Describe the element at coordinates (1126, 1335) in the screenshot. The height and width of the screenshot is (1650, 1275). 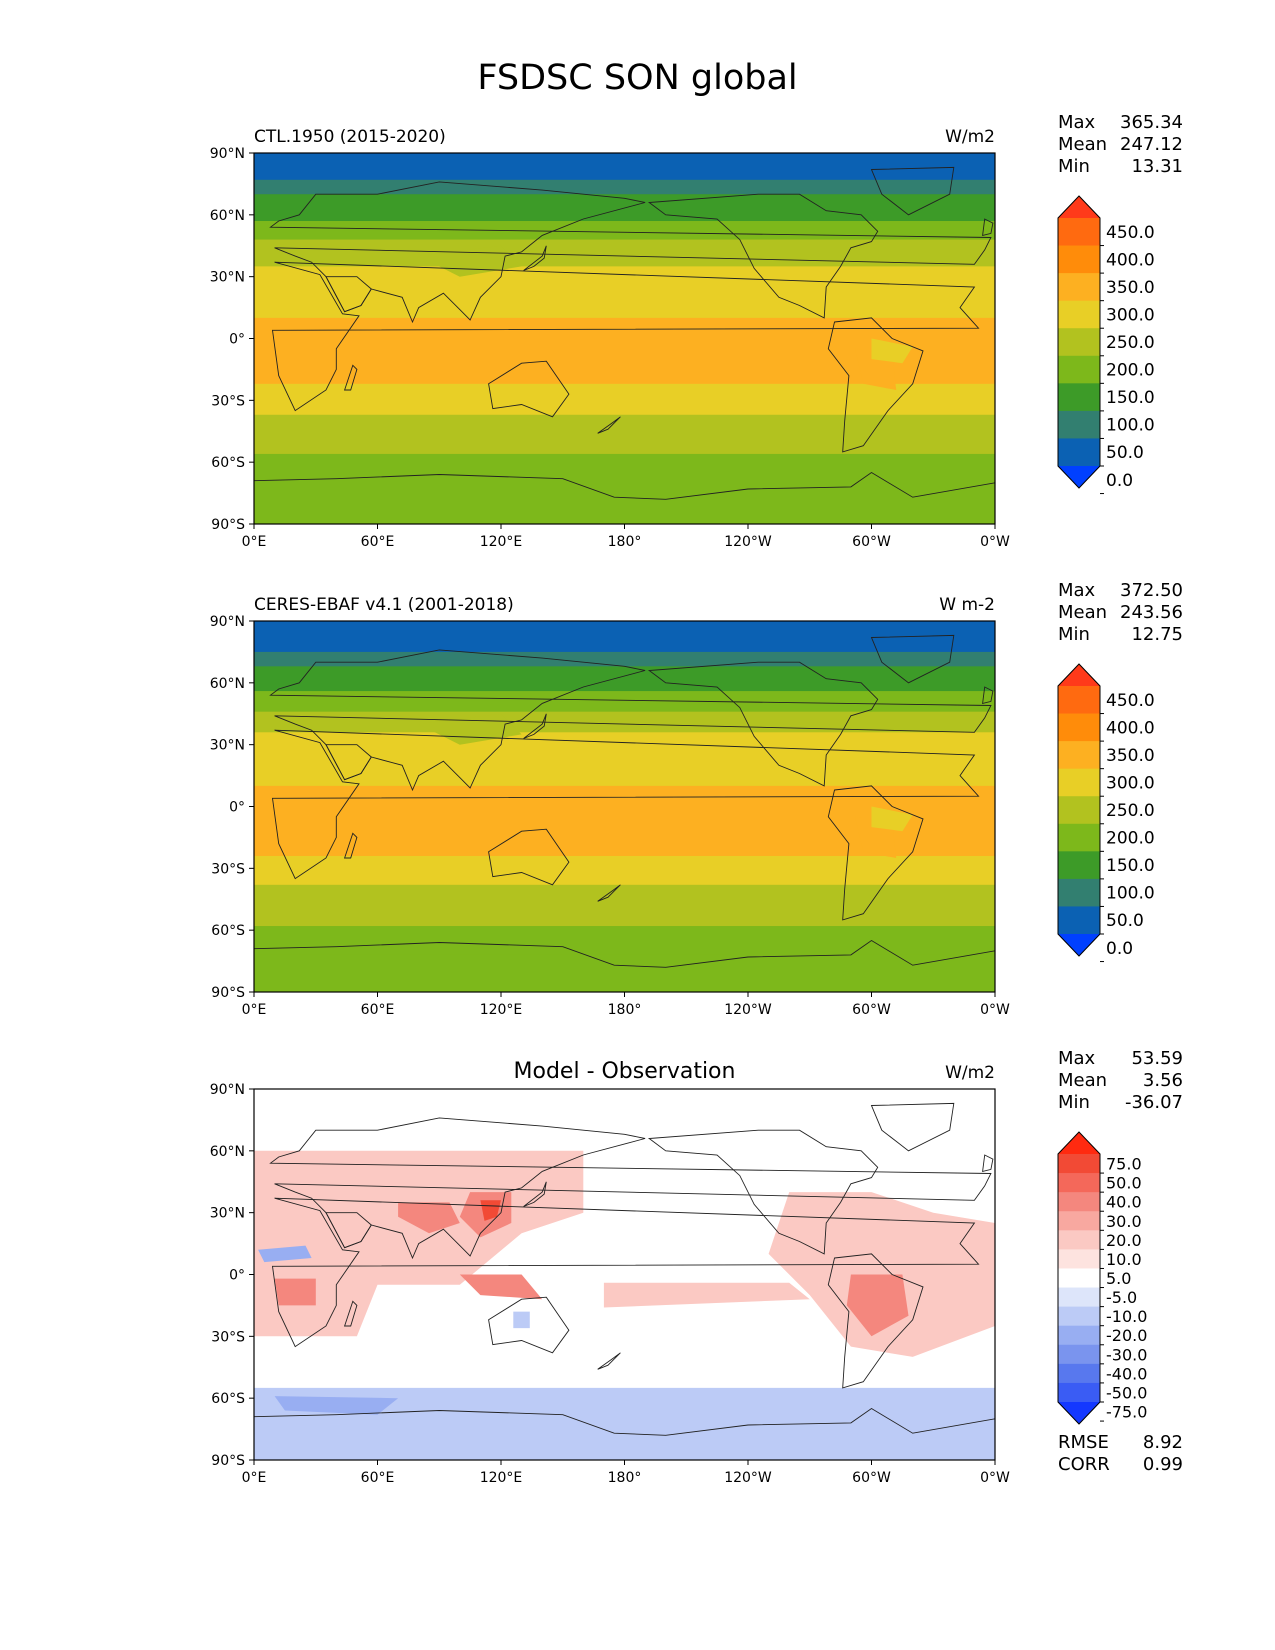
I see `colorbar-label: -20.0` at that location.